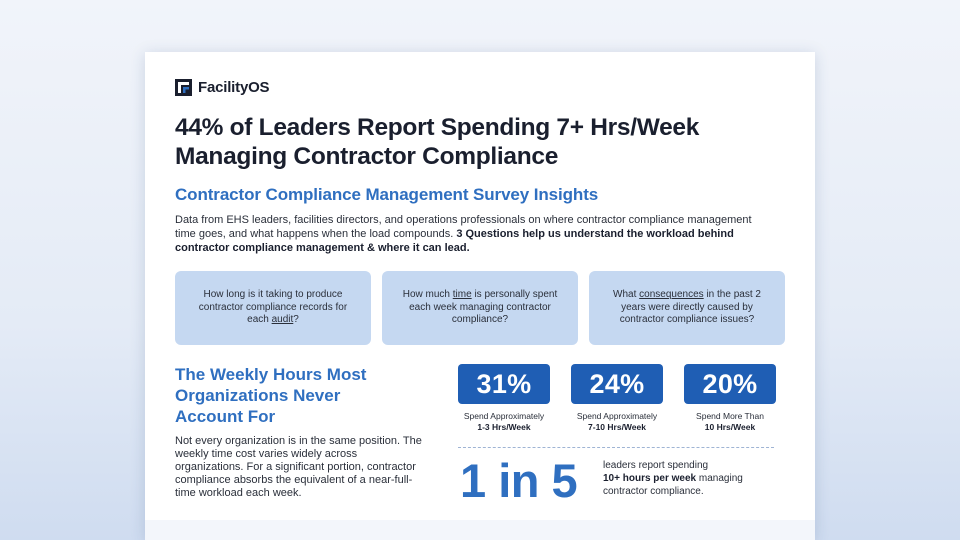 Image resolution: width=960 pixels, height=540 pixels. I want to click on dashed-divider, so click(616, 447).